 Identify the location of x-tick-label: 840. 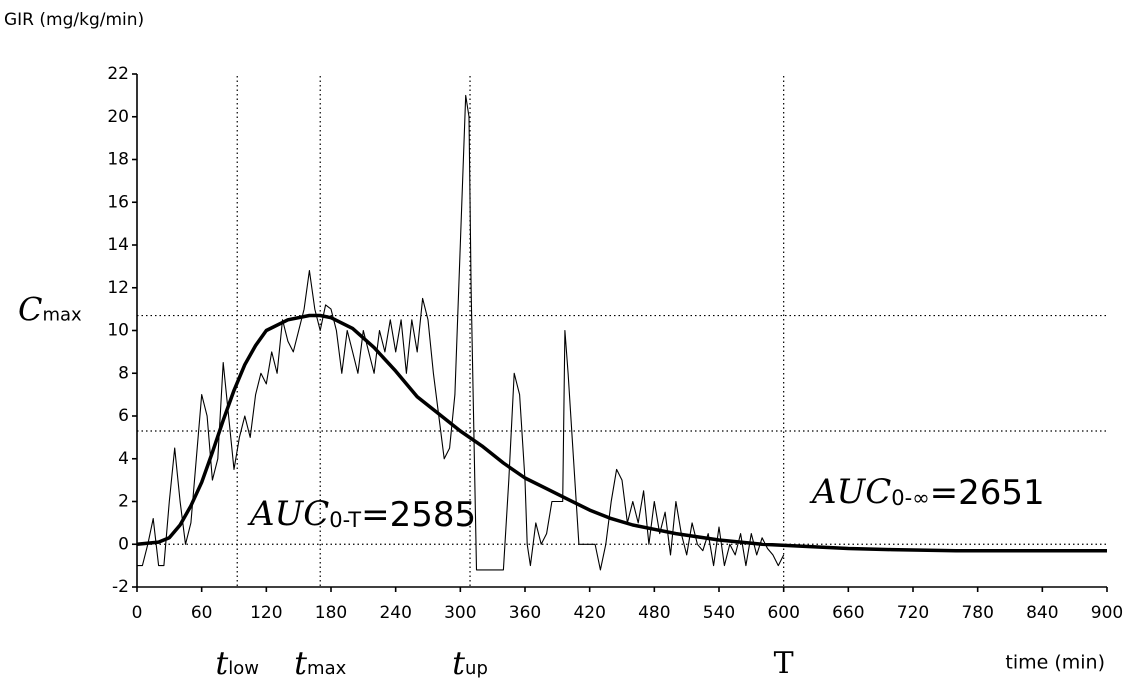
(1042, 613).